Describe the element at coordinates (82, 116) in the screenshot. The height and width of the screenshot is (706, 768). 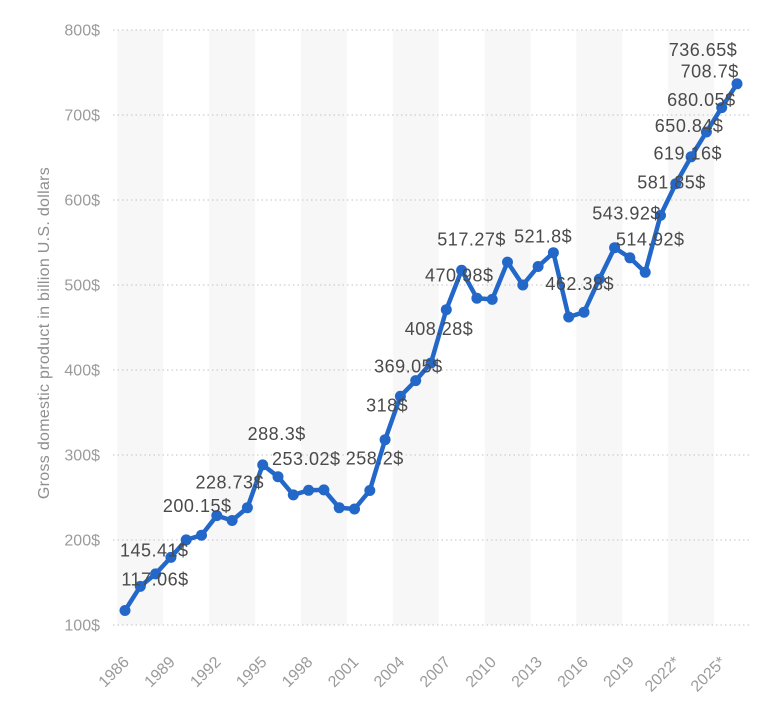
I see `y-tick-label: 700$` at that location.